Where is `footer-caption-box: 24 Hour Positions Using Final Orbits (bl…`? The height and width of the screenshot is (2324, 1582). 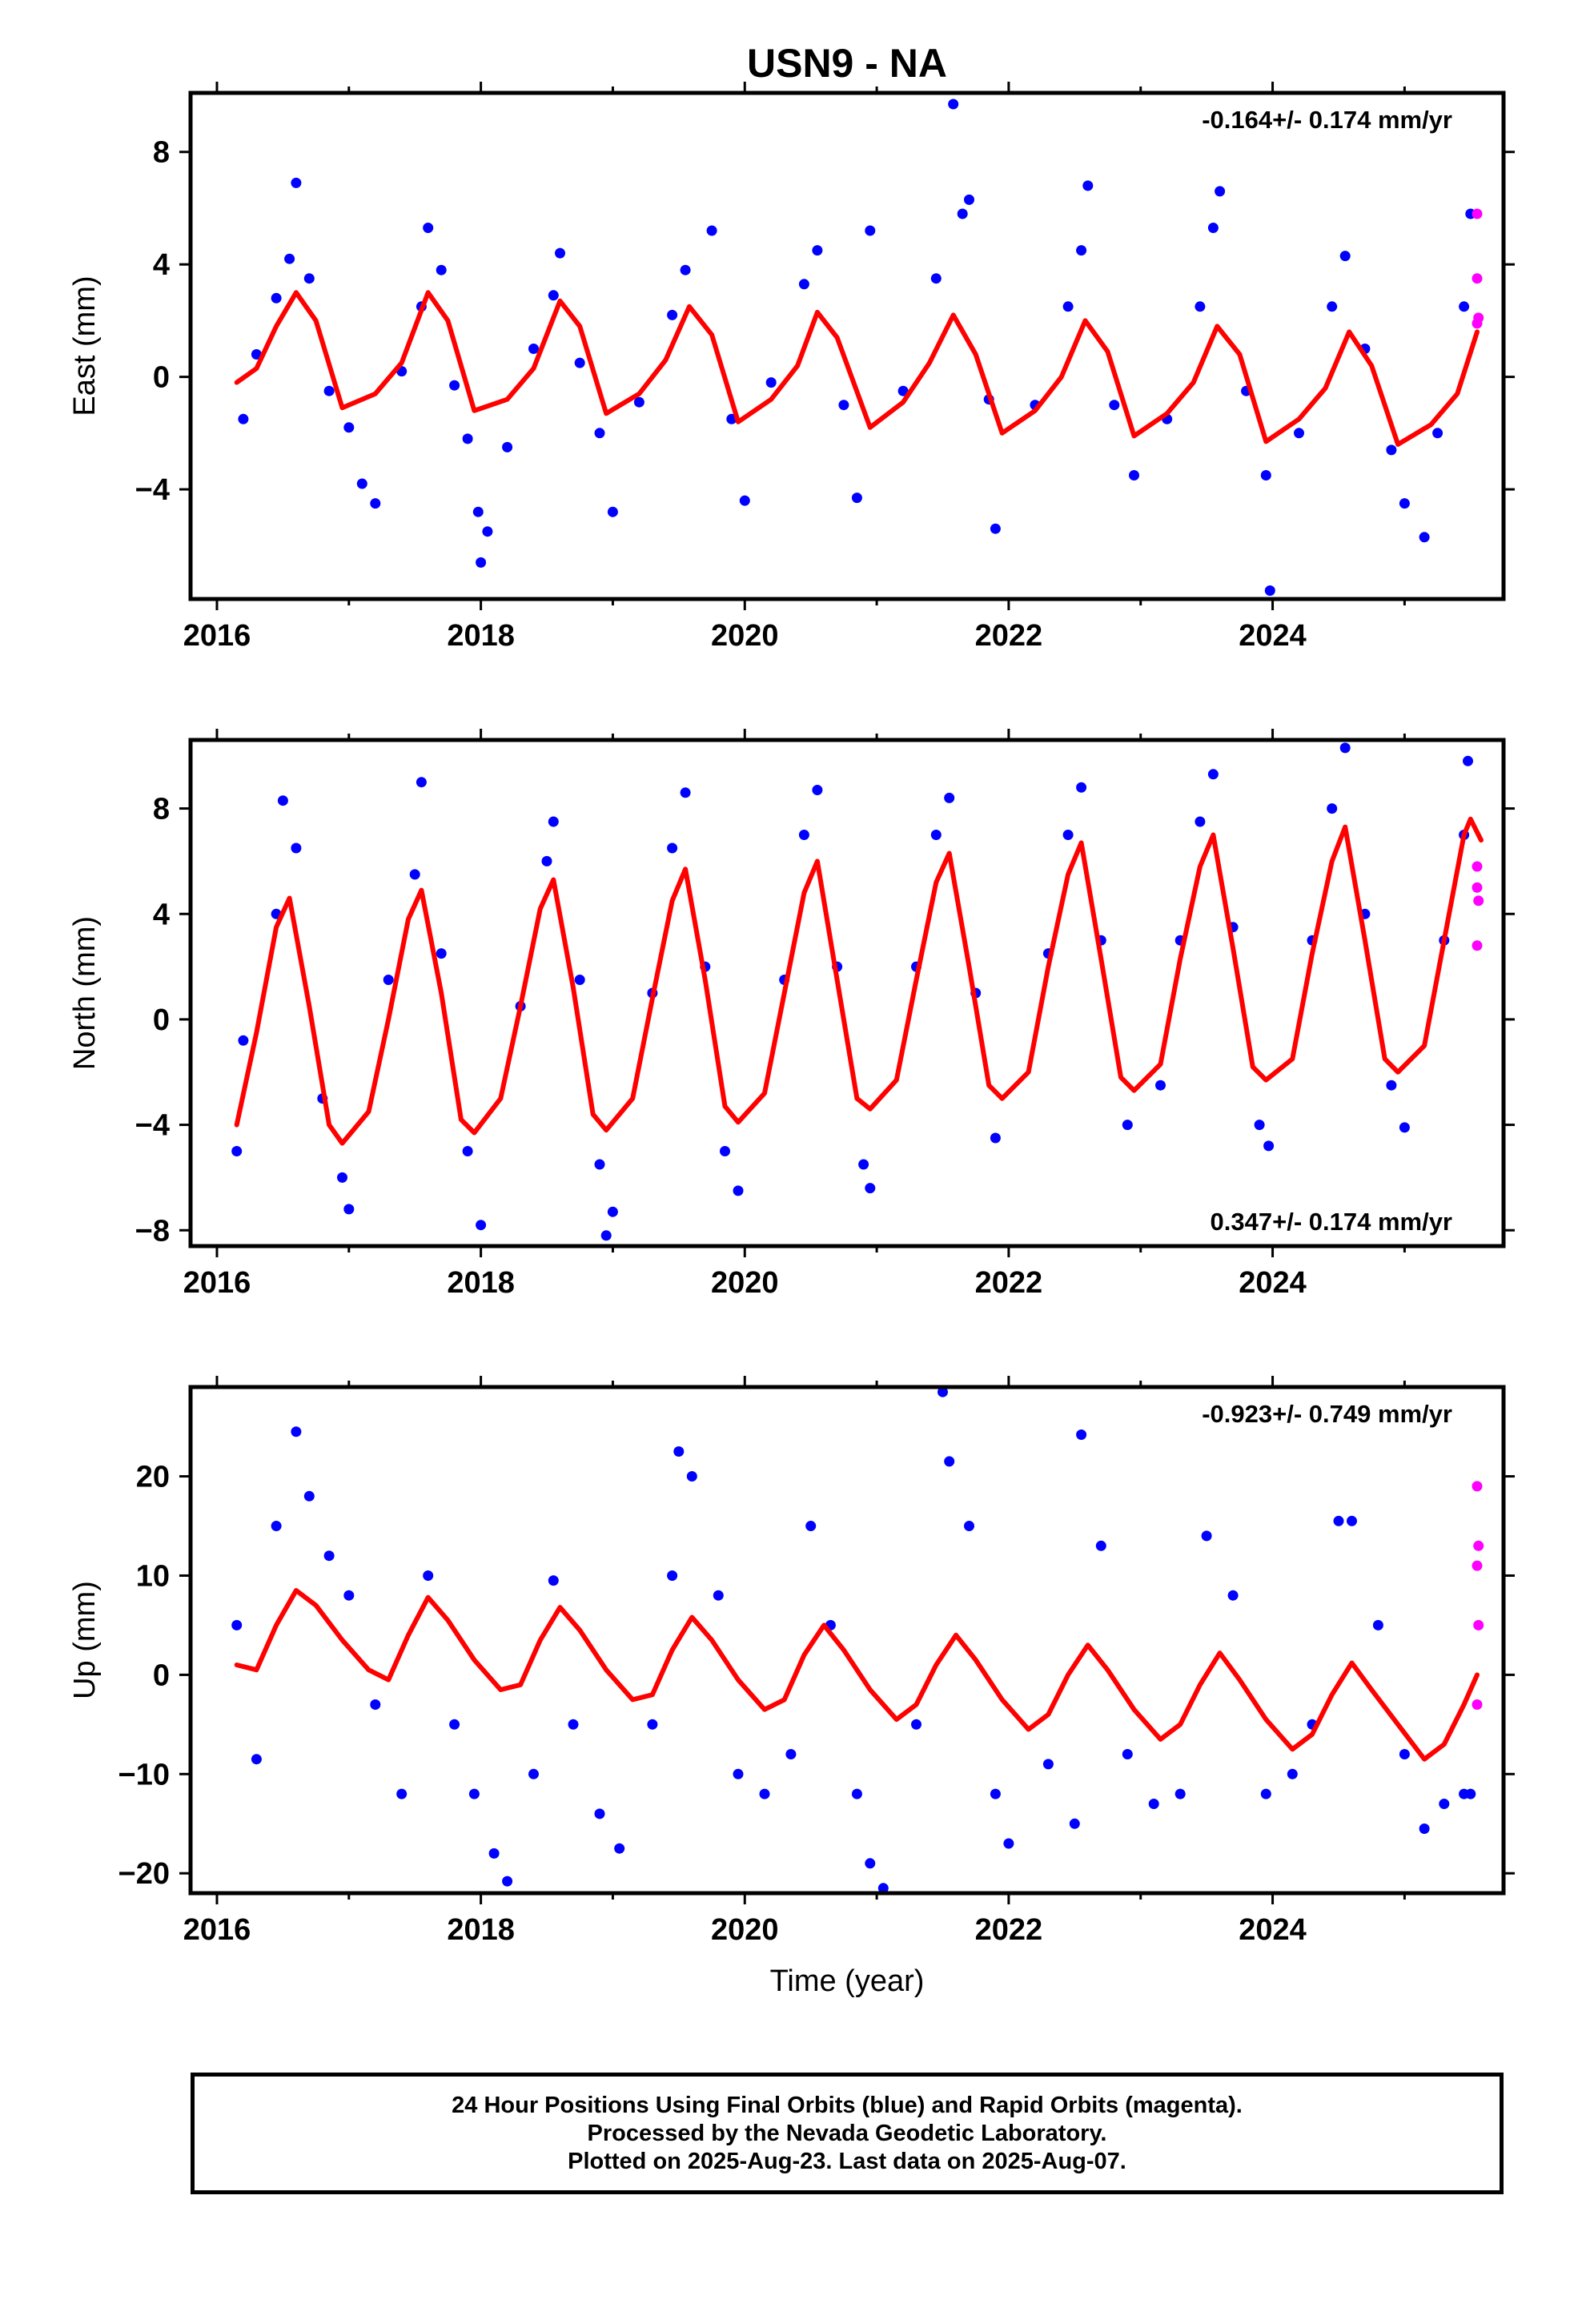
footer-caption-box: 24 Hour Positions Using Final Orbits (bl… is located at coordinates (847, 2133).